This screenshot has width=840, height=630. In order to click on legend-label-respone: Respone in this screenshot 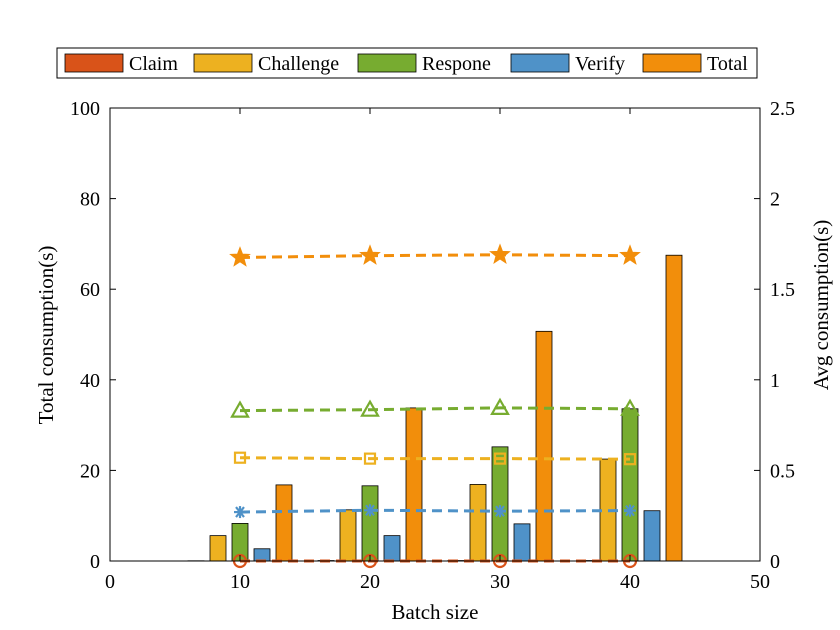, I will do `click(456, 64)`.